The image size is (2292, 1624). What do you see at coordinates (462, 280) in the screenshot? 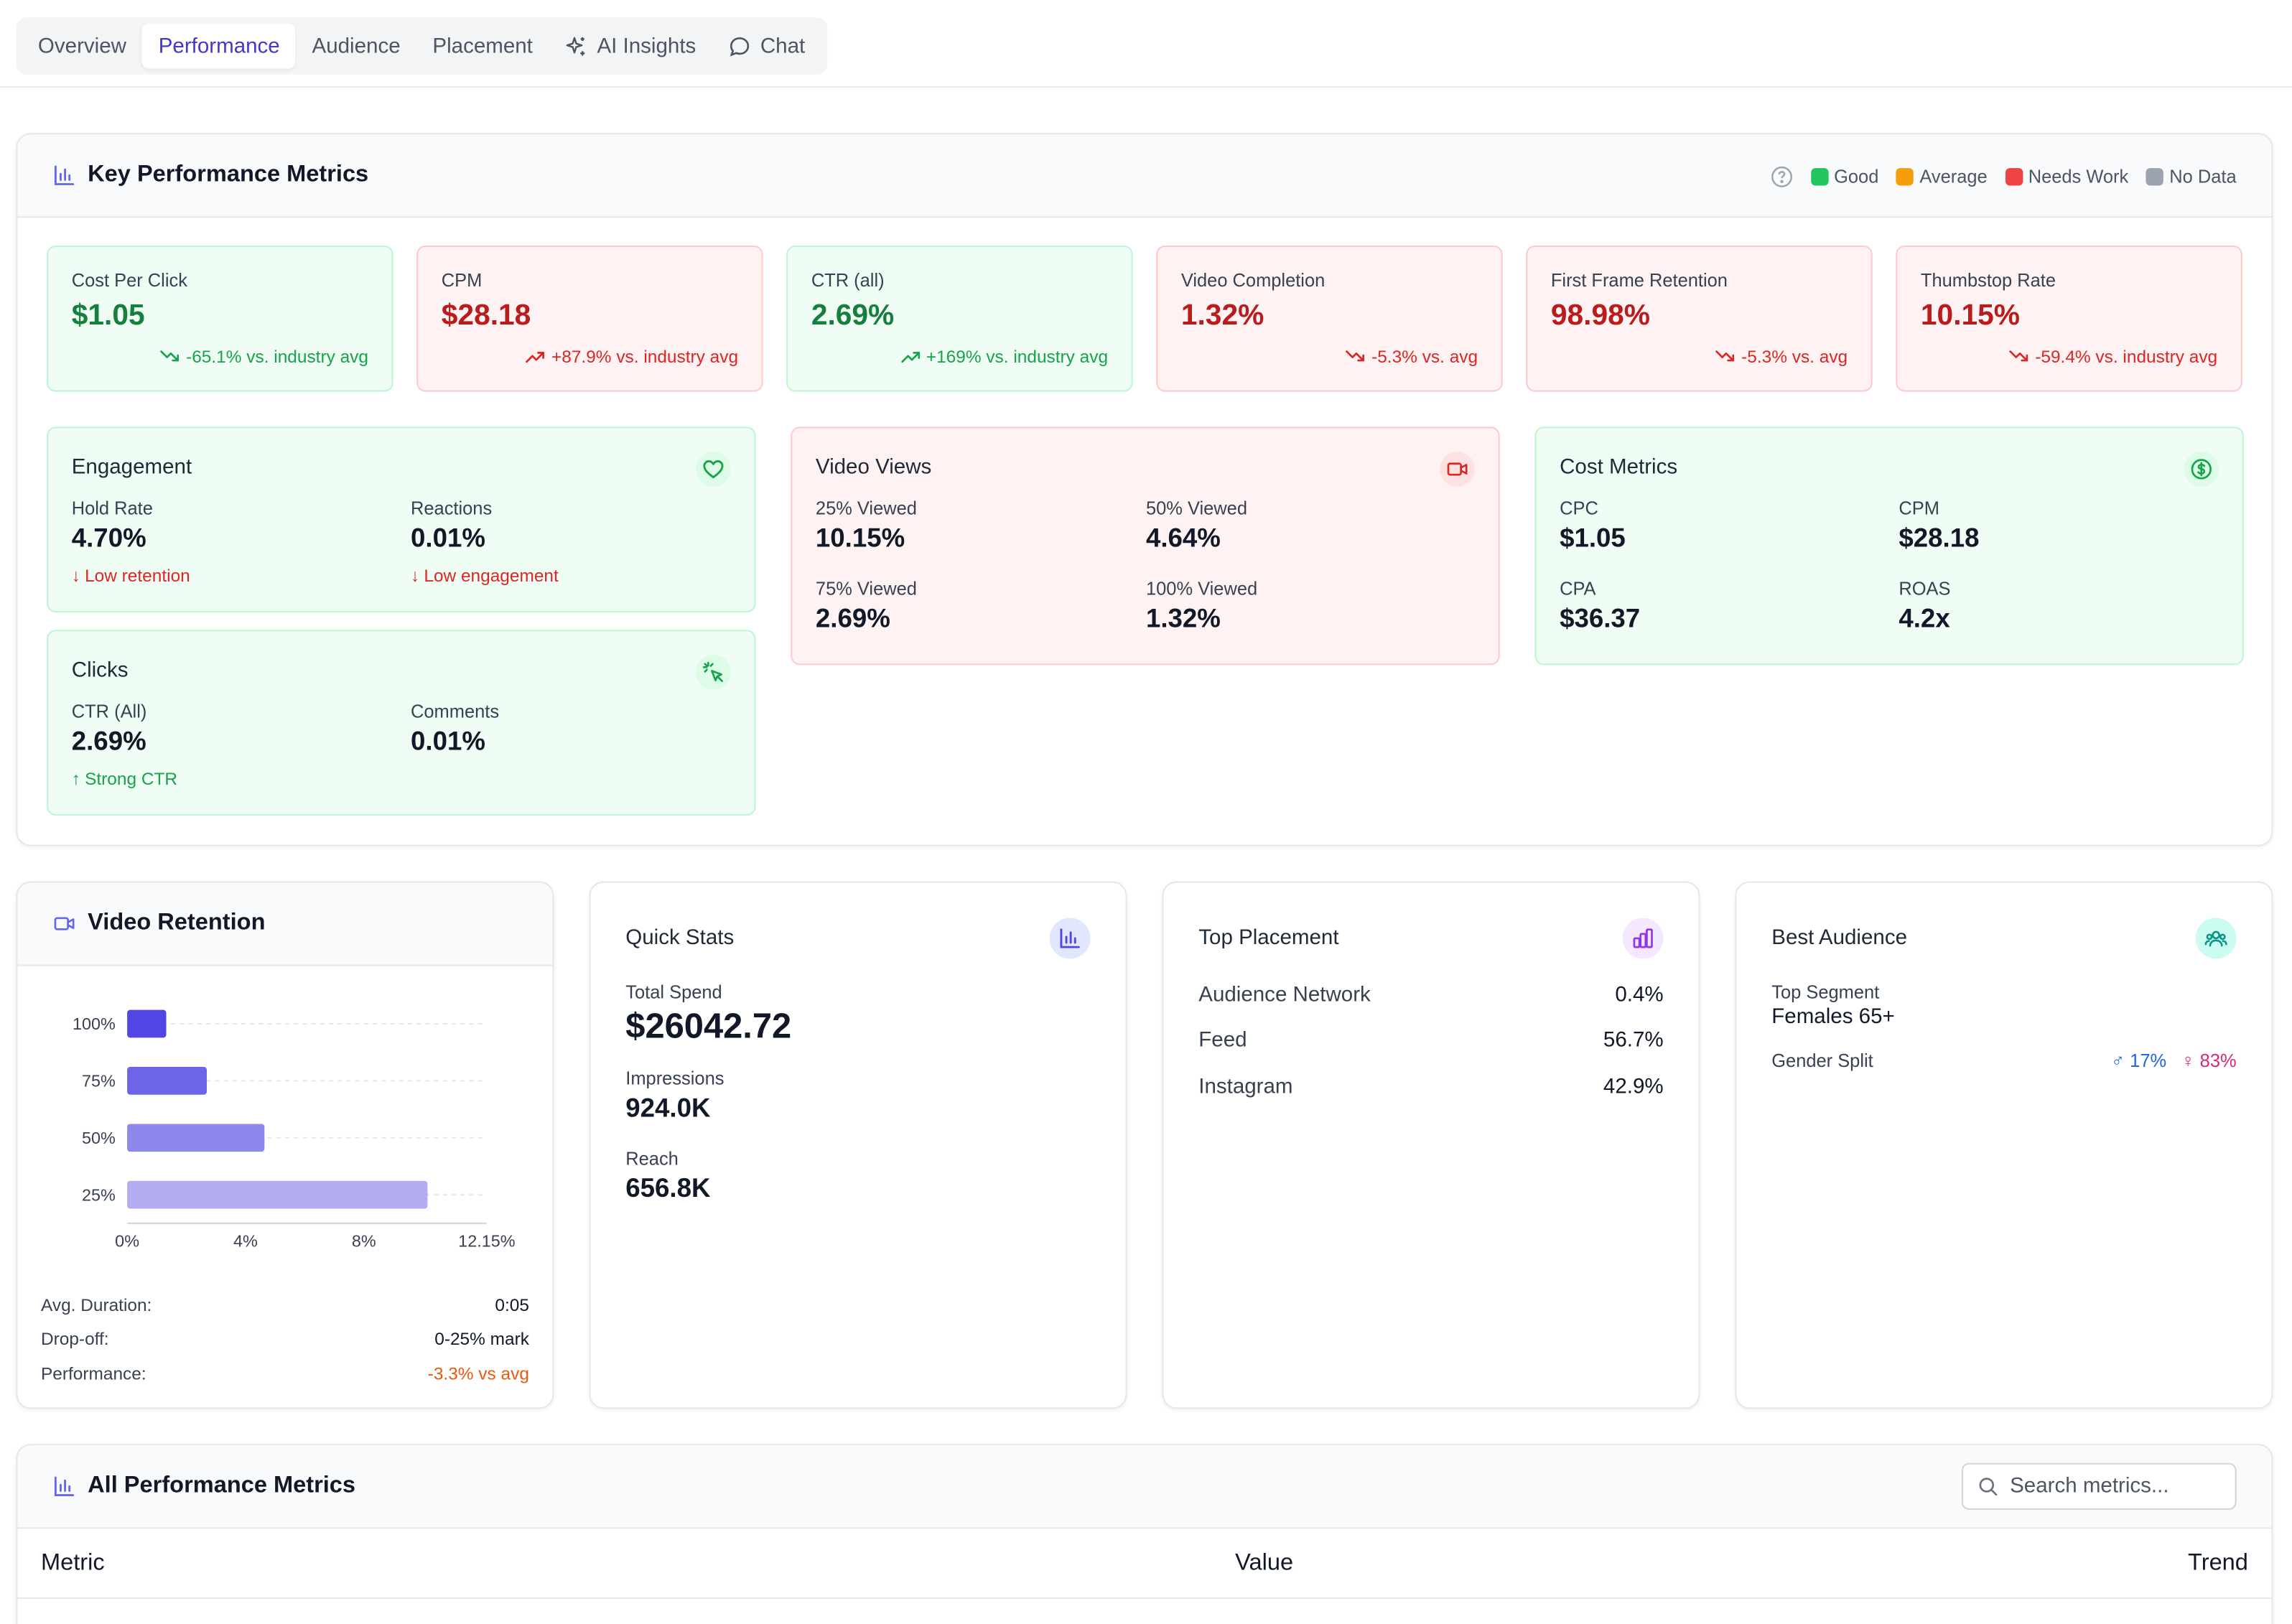
I see `metric-label: CPM` at bounding box center [462, 280].